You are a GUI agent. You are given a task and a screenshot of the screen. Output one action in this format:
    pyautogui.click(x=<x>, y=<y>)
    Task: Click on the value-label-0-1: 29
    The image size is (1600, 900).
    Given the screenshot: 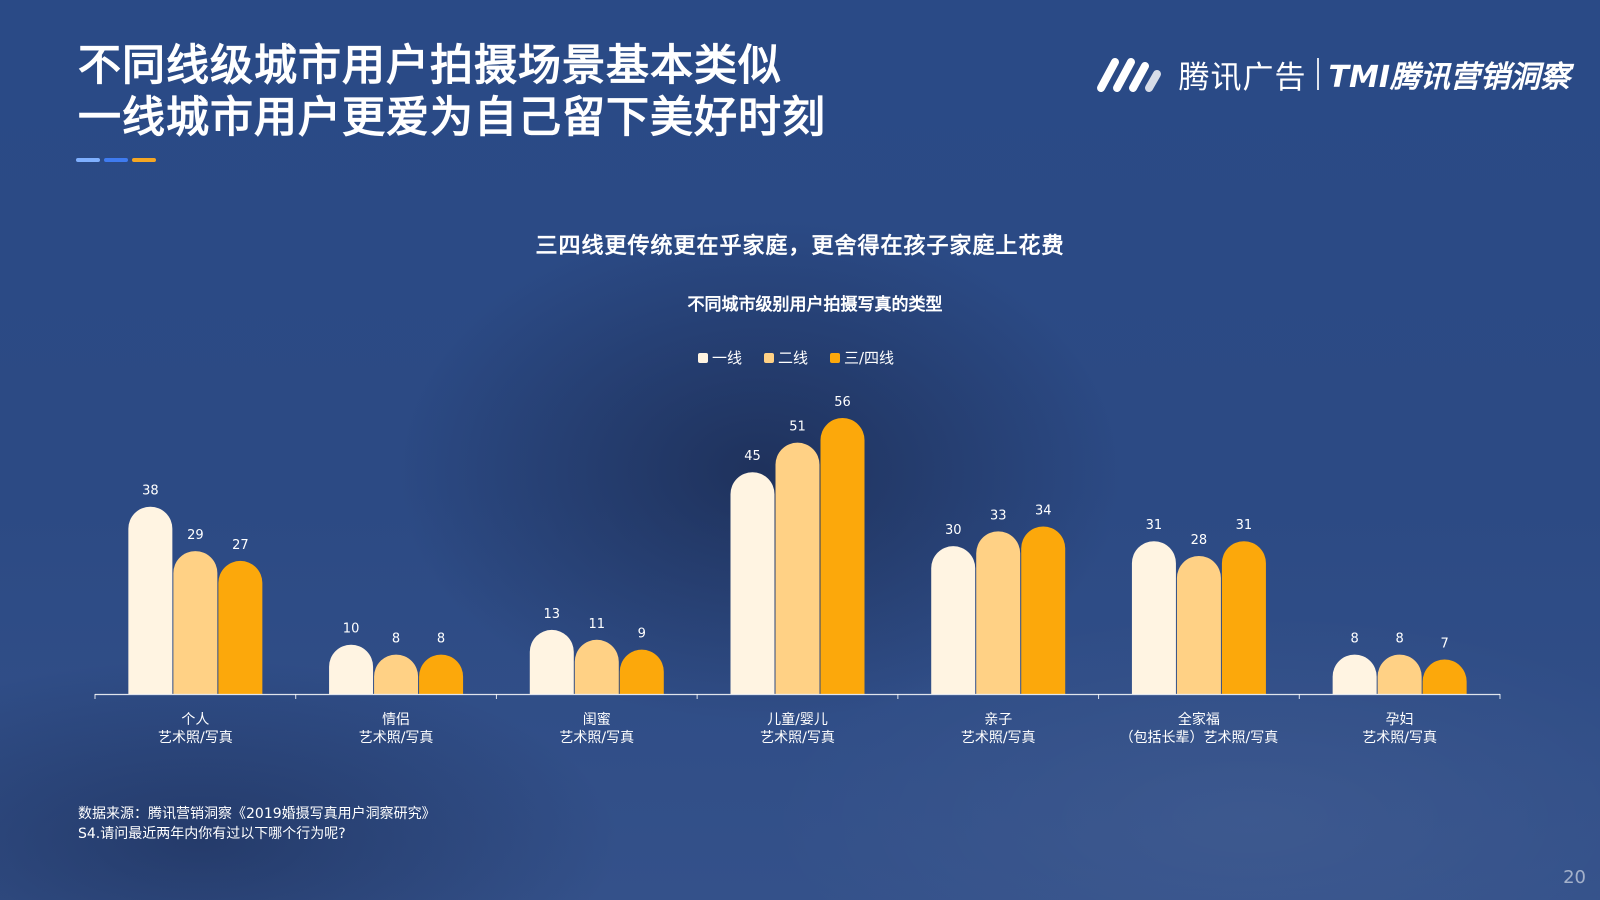 What is the action you would take?
    pyautogui.click(x=195, y=535)
    